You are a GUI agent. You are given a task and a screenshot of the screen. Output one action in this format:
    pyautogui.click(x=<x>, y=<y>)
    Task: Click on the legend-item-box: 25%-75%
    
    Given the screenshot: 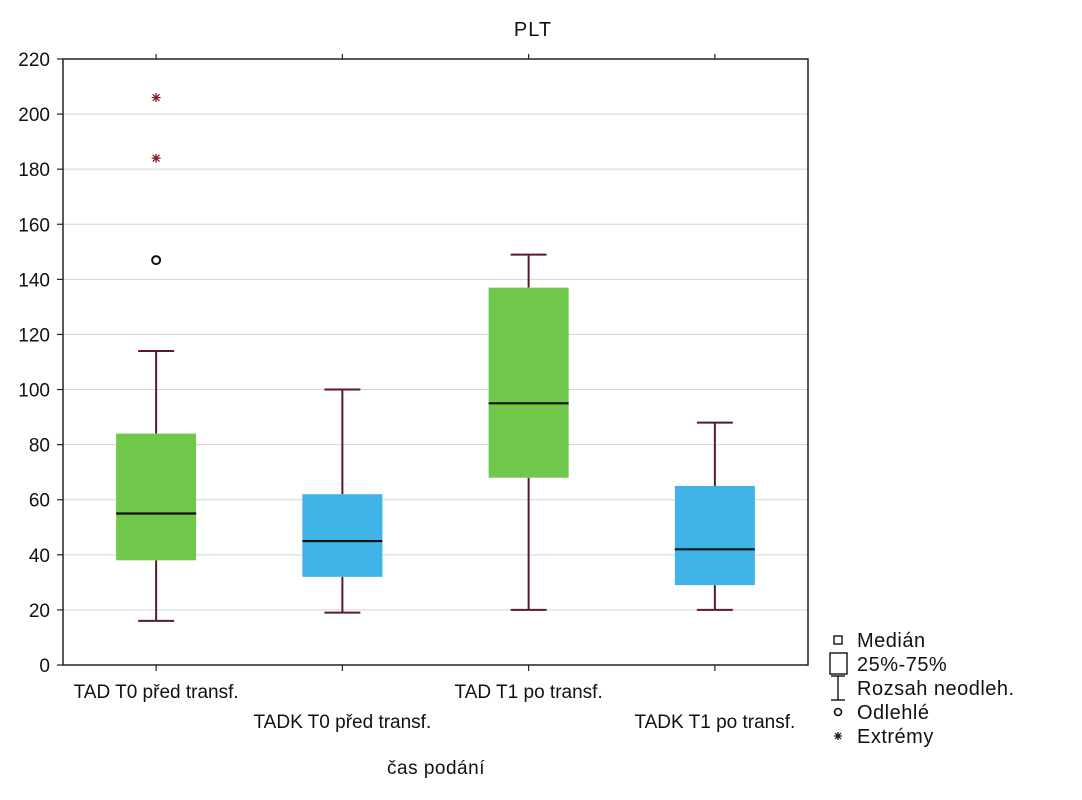 What is the action you would take?
    pyautogui.click(x=888, y=664)
    